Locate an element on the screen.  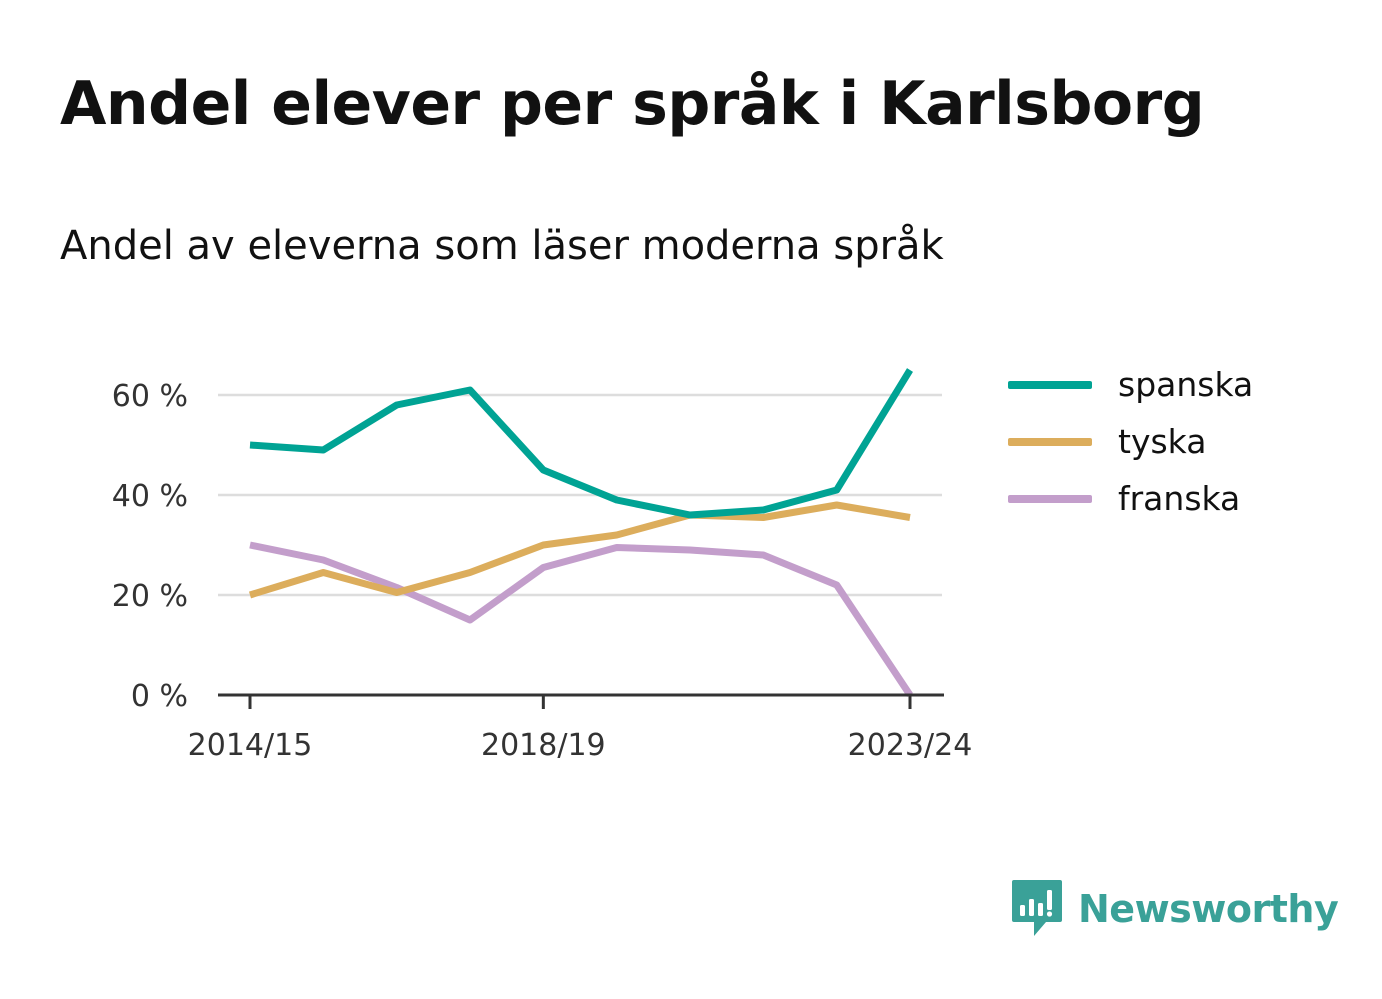
series-line-spanska is located at coordinates (581, 443).